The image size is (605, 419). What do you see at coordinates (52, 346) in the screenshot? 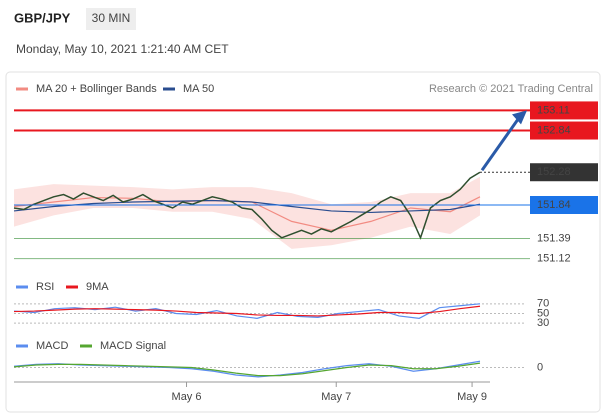
I see `legend-label: MACD` at bounding box center [52, 346].